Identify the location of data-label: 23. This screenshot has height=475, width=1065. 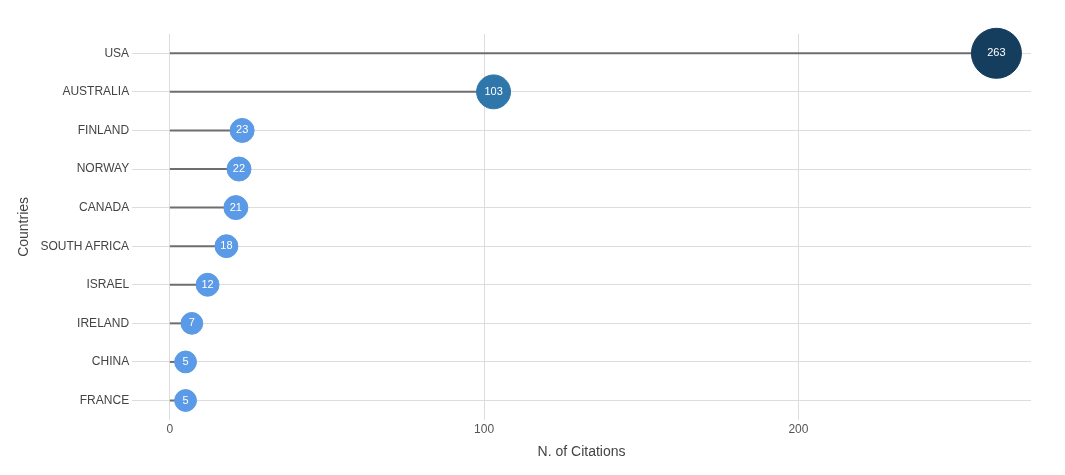
(242, 129).